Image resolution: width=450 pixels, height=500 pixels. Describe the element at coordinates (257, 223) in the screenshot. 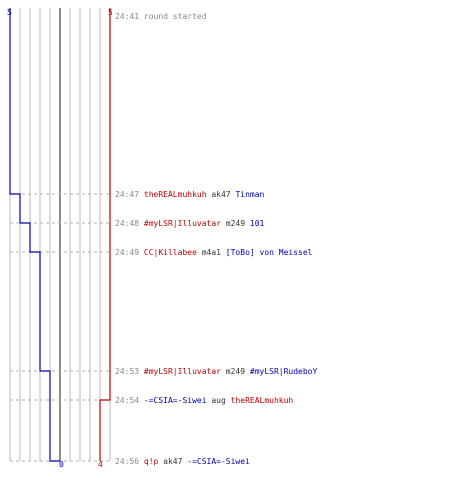

I see `event-victim: 101` at that location.